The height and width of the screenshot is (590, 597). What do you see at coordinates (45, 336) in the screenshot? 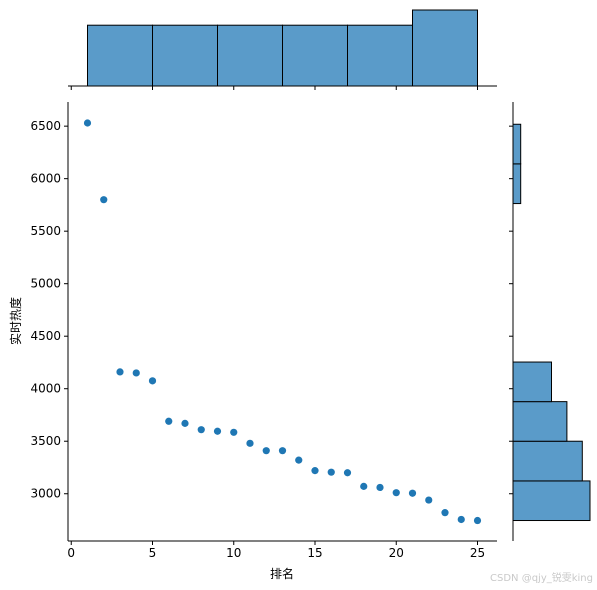
I see `y-tick-label: 4500` at bounding box center [45, 336].